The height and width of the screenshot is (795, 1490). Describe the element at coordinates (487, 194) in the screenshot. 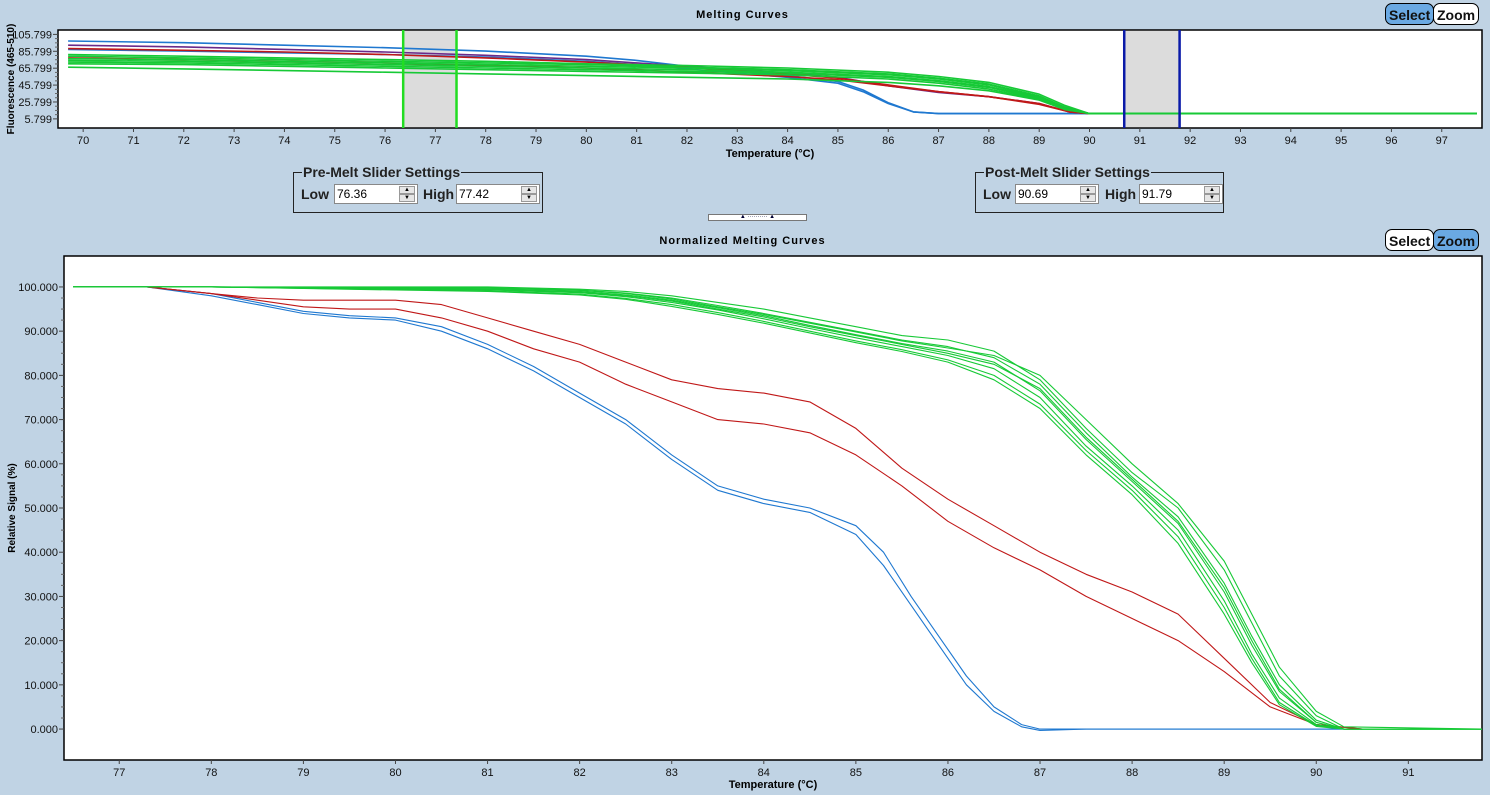

I see `pre-melt-high-input` at that location.